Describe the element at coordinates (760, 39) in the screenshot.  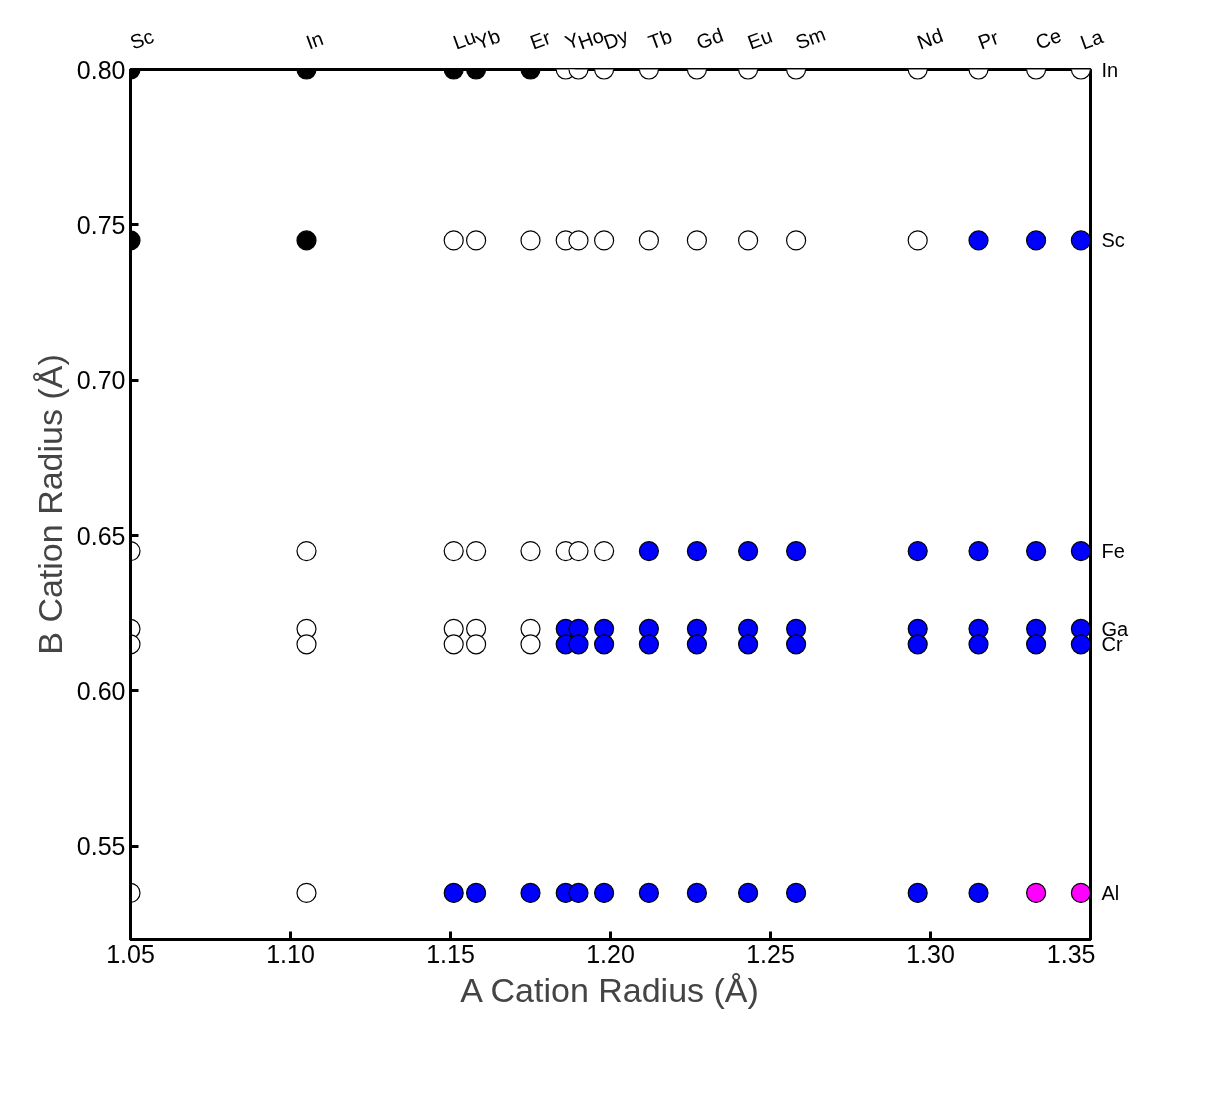
I see `annotation: Eu` at that location.